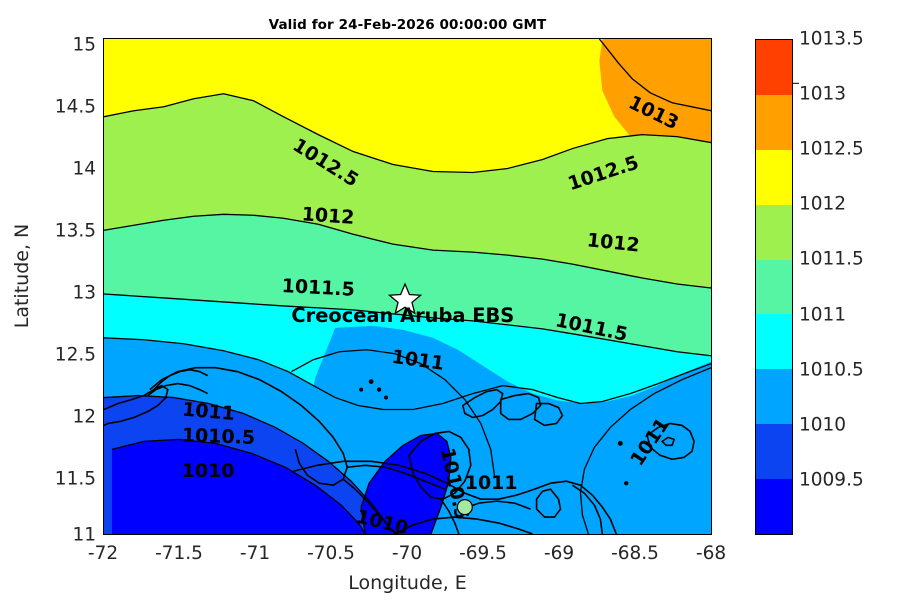 Image resolution: width=900 pixels, height=600 pixels. Describe the element at coordinates (318, 288) in the screenshot. I see `contour-label: 1011.5` at that location.